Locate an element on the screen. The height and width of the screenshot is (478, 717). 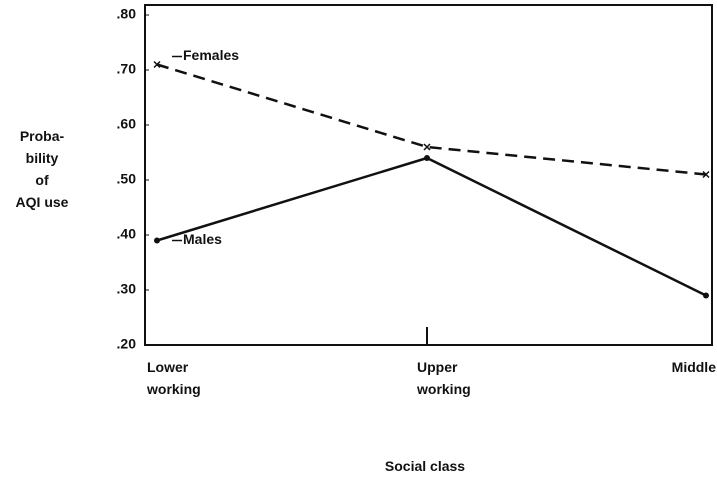
y-tick-label: .30 is located at coordinates (127, 289).